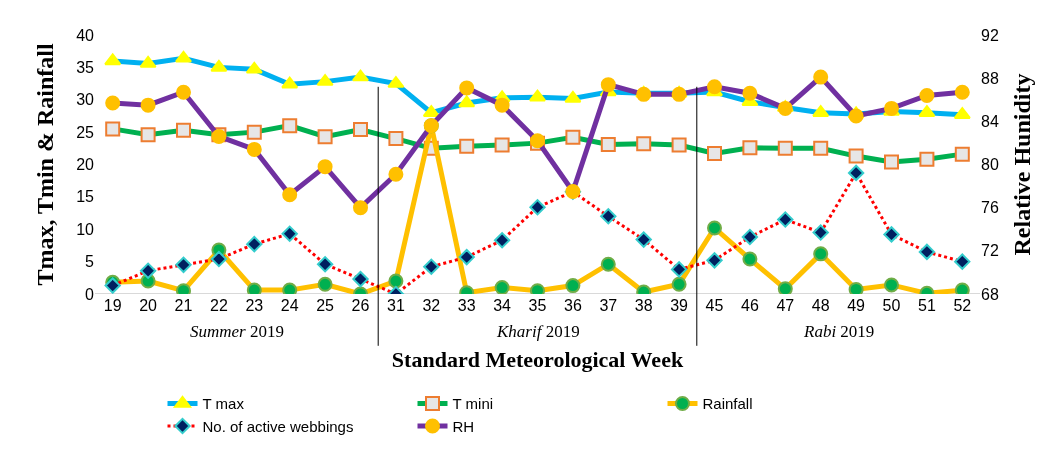  What do you see at coordinates (396, 305) in the screenshot?
I see `x-tick-label: 31` at bounding box center [396, 305].